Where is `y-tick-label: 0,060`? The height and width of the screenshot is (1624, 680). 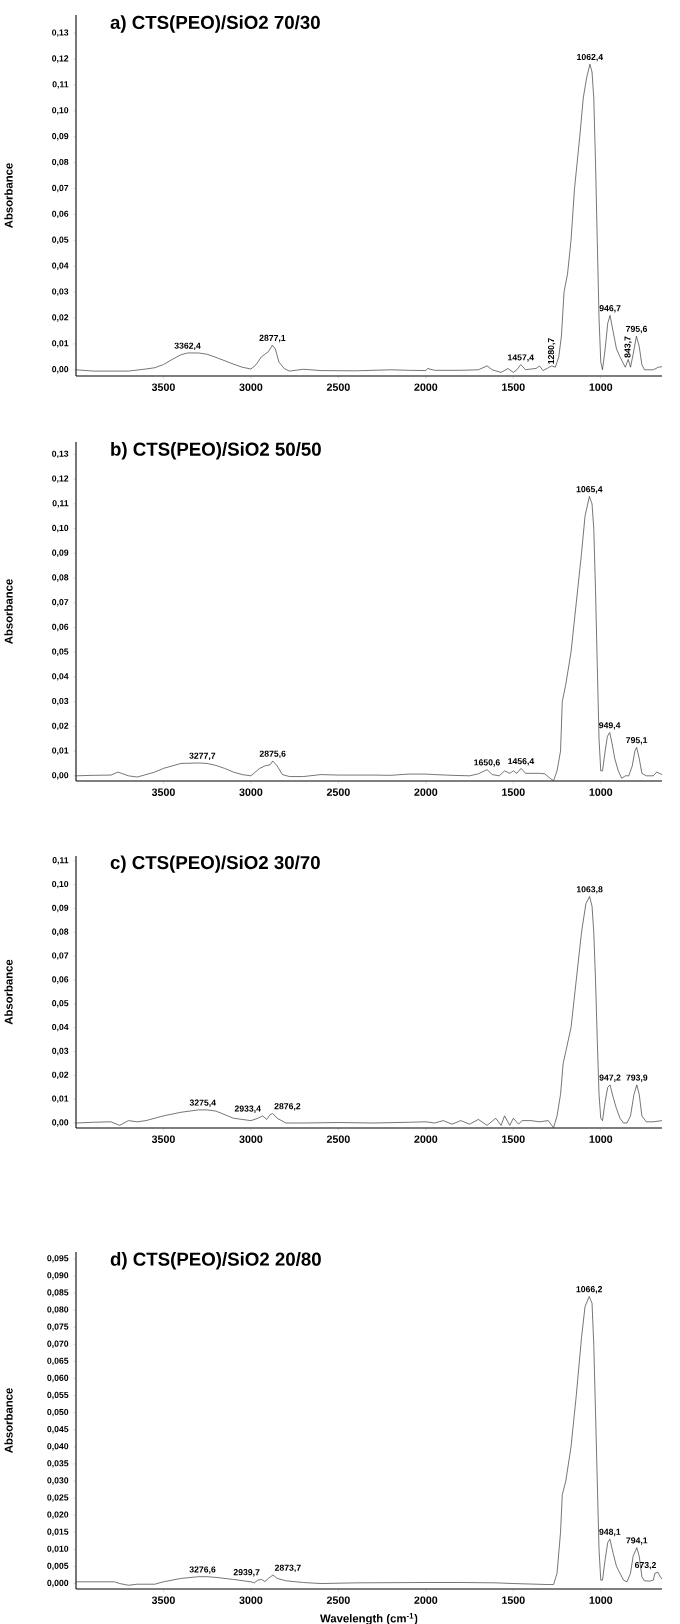 y-tick-label: 0,060 is located at coordinates (58, 1378).